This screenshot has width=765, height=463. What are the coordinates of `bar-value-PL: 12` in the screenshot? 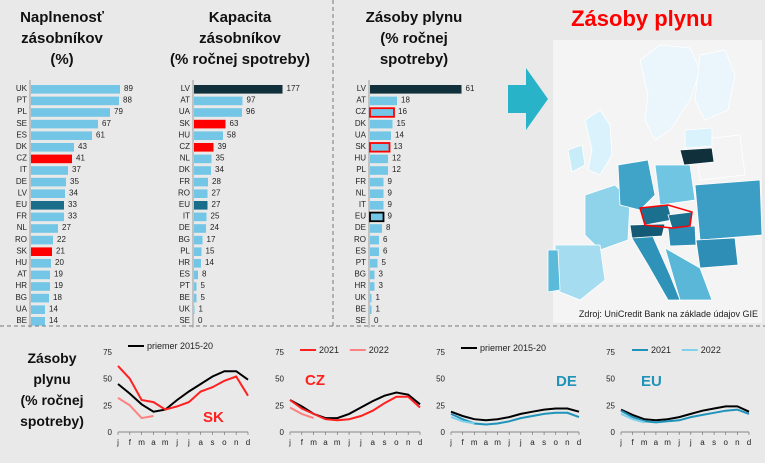 It's located at (396, 169).